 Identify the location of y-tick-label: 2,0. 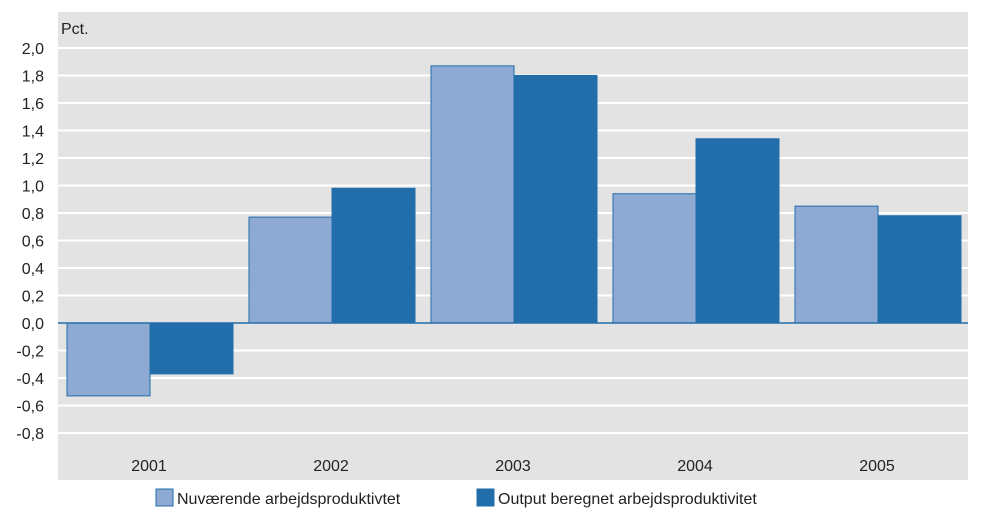
(33, 49).